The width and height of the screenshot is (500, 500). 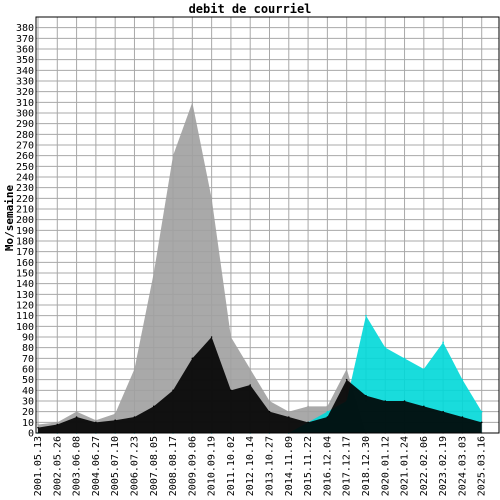 What do you see at coordinates (115, 466) in the screenshot?
I see `x-tick-label: 2005.07.10` at bounding box center [115, 466].